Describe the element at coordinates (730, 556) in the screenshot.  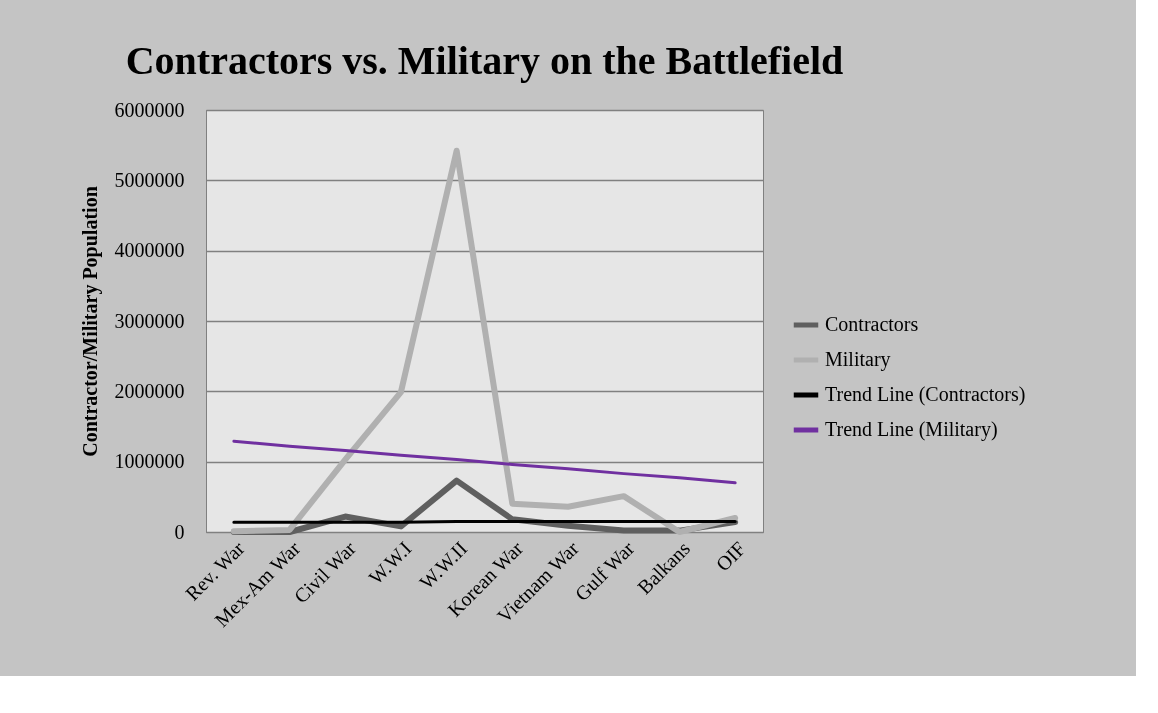
I see `x-tick-label: OIF` at that location.